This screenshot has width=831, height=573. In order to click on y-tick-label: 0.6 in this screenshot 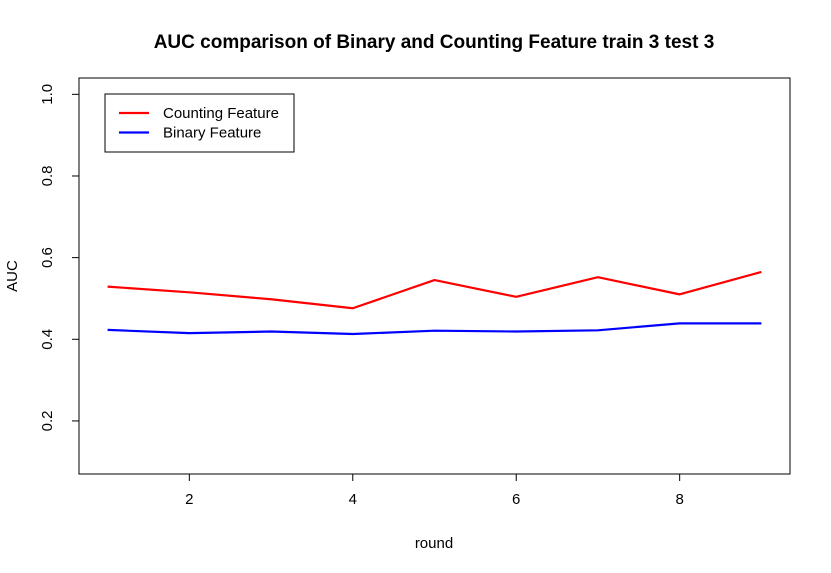, I will do `click(47, 257)`.